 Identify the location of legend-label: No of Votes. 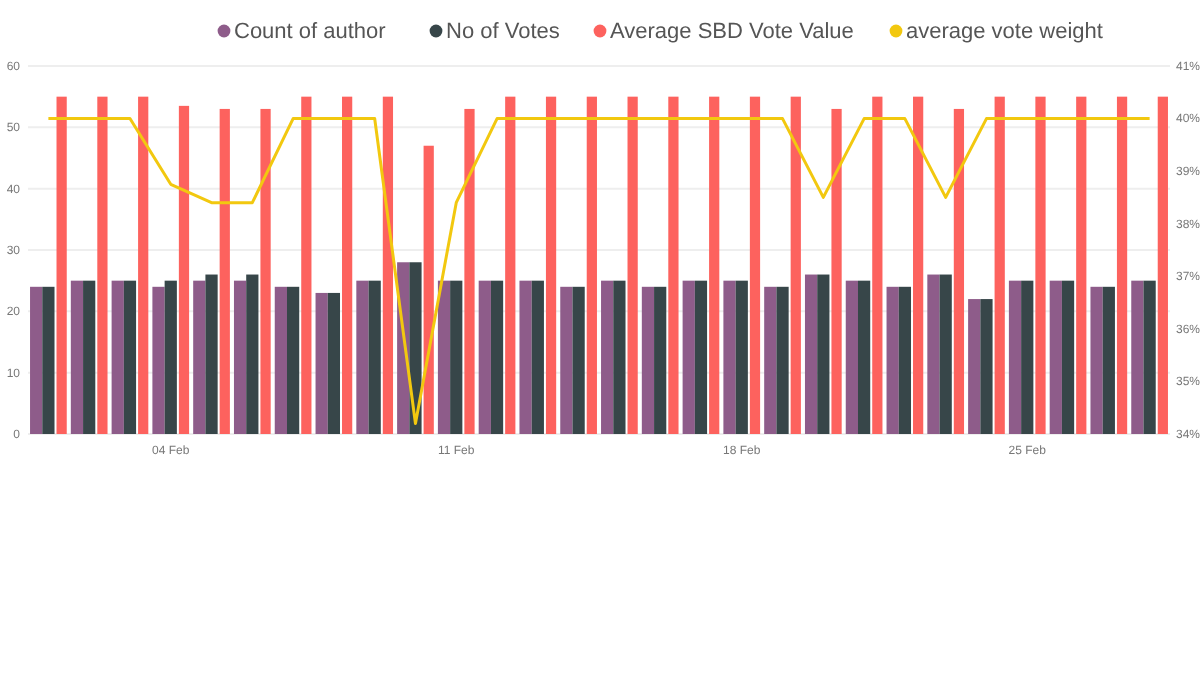
(503, 32).